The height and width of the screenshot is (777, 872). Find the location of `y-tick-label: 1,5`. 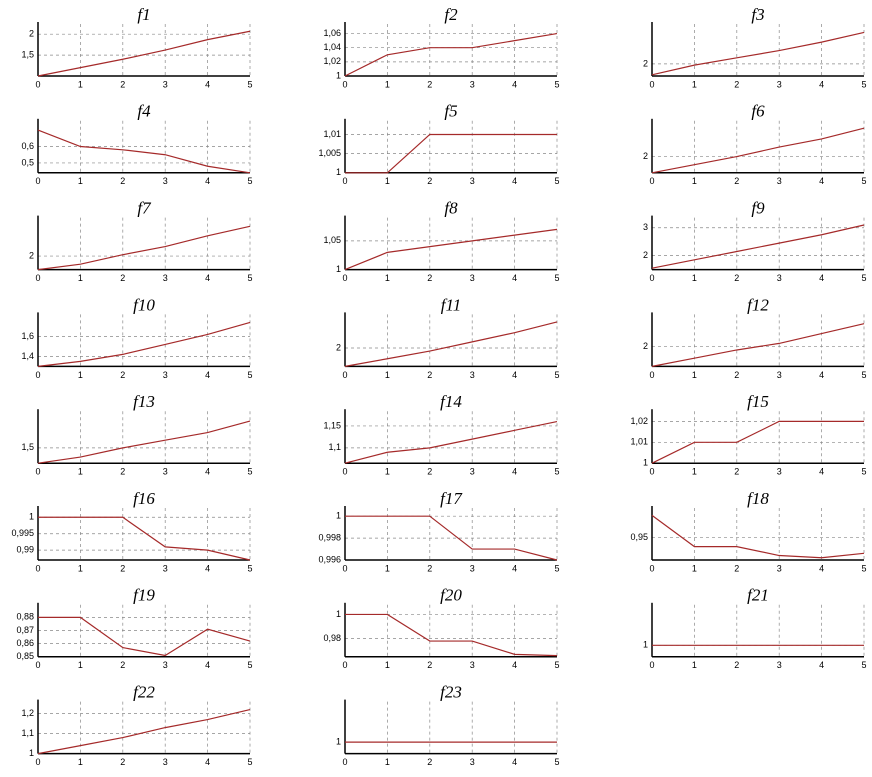

y-tick-label: 1,5 is located at coordinates (27, 54).